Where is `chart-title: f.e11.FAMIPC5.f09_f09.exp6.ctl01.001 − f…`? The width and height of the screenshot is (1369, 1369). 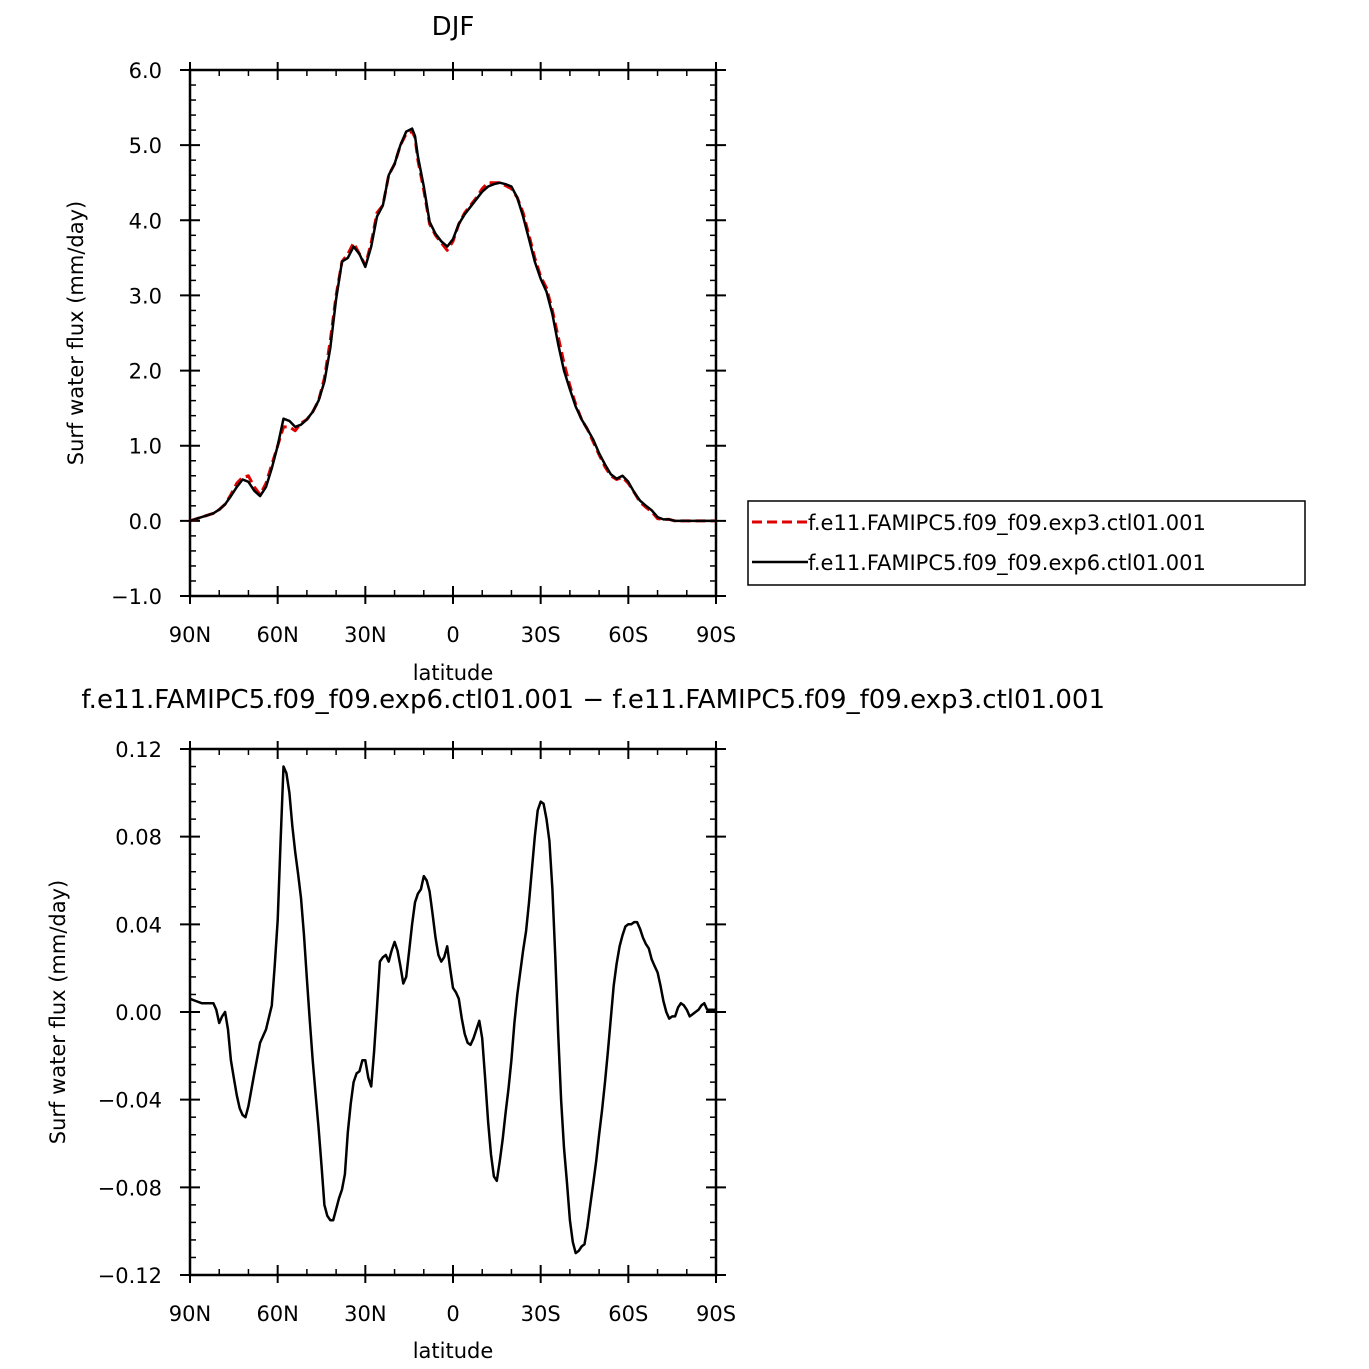
chart-title: f.e11.FAMIPC5.f09_f09.exp6.ctl01.001 − f… is located at coordinates (593, 700).